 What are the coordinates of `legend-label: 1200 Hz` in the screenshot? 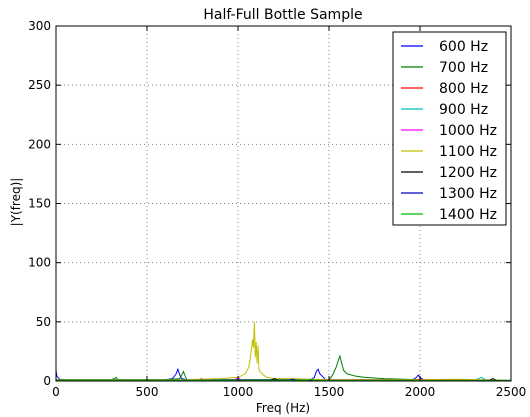 It's located at (468, 173).